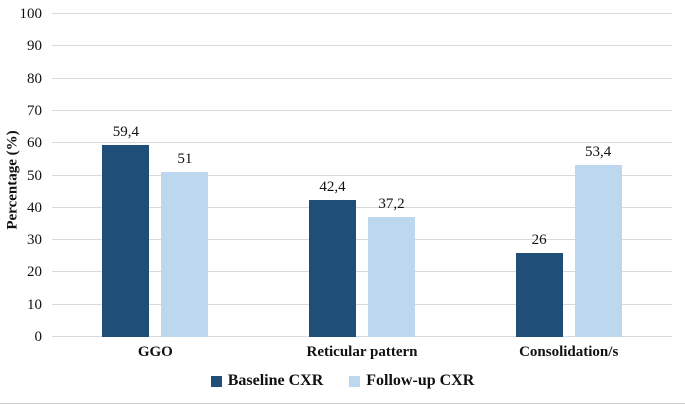 Image resolution: width=685 pixels, height=404 pixels. Describe the element at coordinates (34, 272) in the screenshot. I see `y-tick-label-20: 20` at that location.